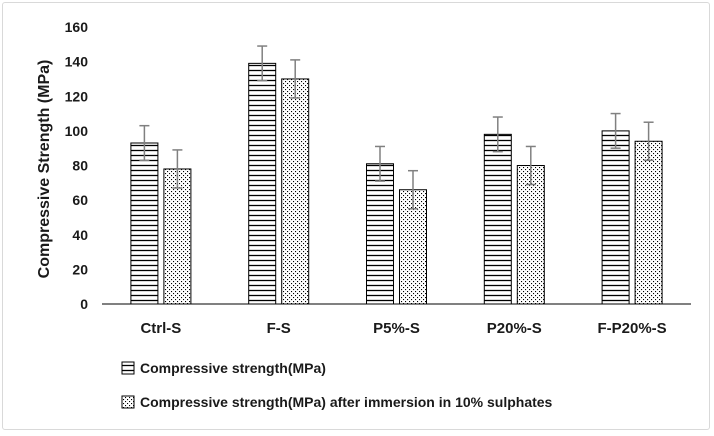  Describe the element at coordinates (84, 304) in the screenshot. I see `y-tick-label: 0` at that location.